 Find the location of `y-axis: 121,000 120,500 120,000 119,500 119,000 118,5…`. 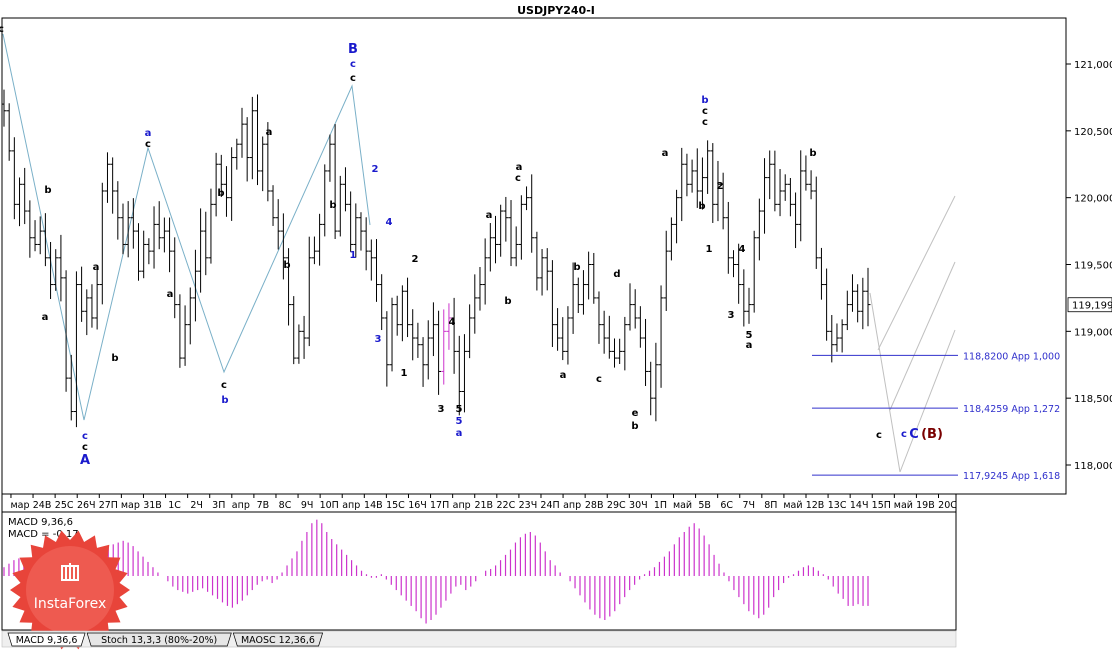

y-axis: 121,000 120,500 120,000 119,500 119,000 118,5… is located at coordinates (1089, 266).